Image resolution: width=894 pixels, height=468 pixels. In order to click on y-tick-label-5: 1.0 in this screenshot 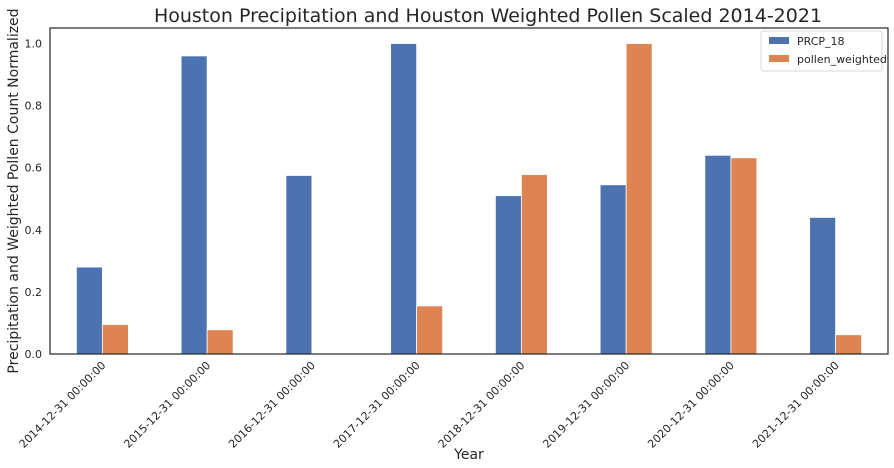, I will do `click(34, 44)`.